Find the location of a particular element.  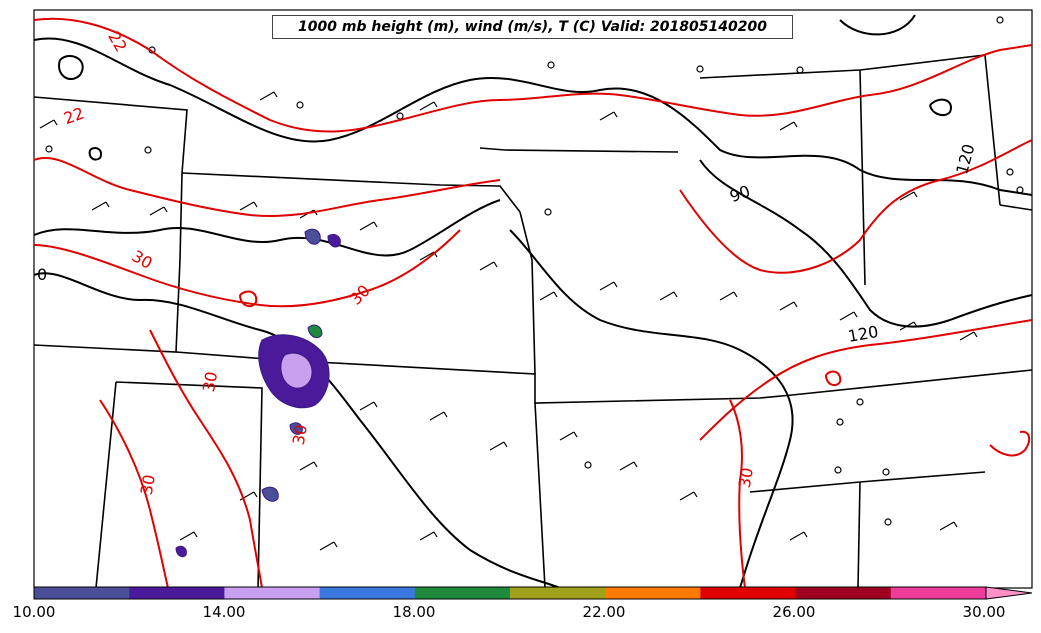

colorbar-tick-label: 18.00 is located at coordinates (414, 612).